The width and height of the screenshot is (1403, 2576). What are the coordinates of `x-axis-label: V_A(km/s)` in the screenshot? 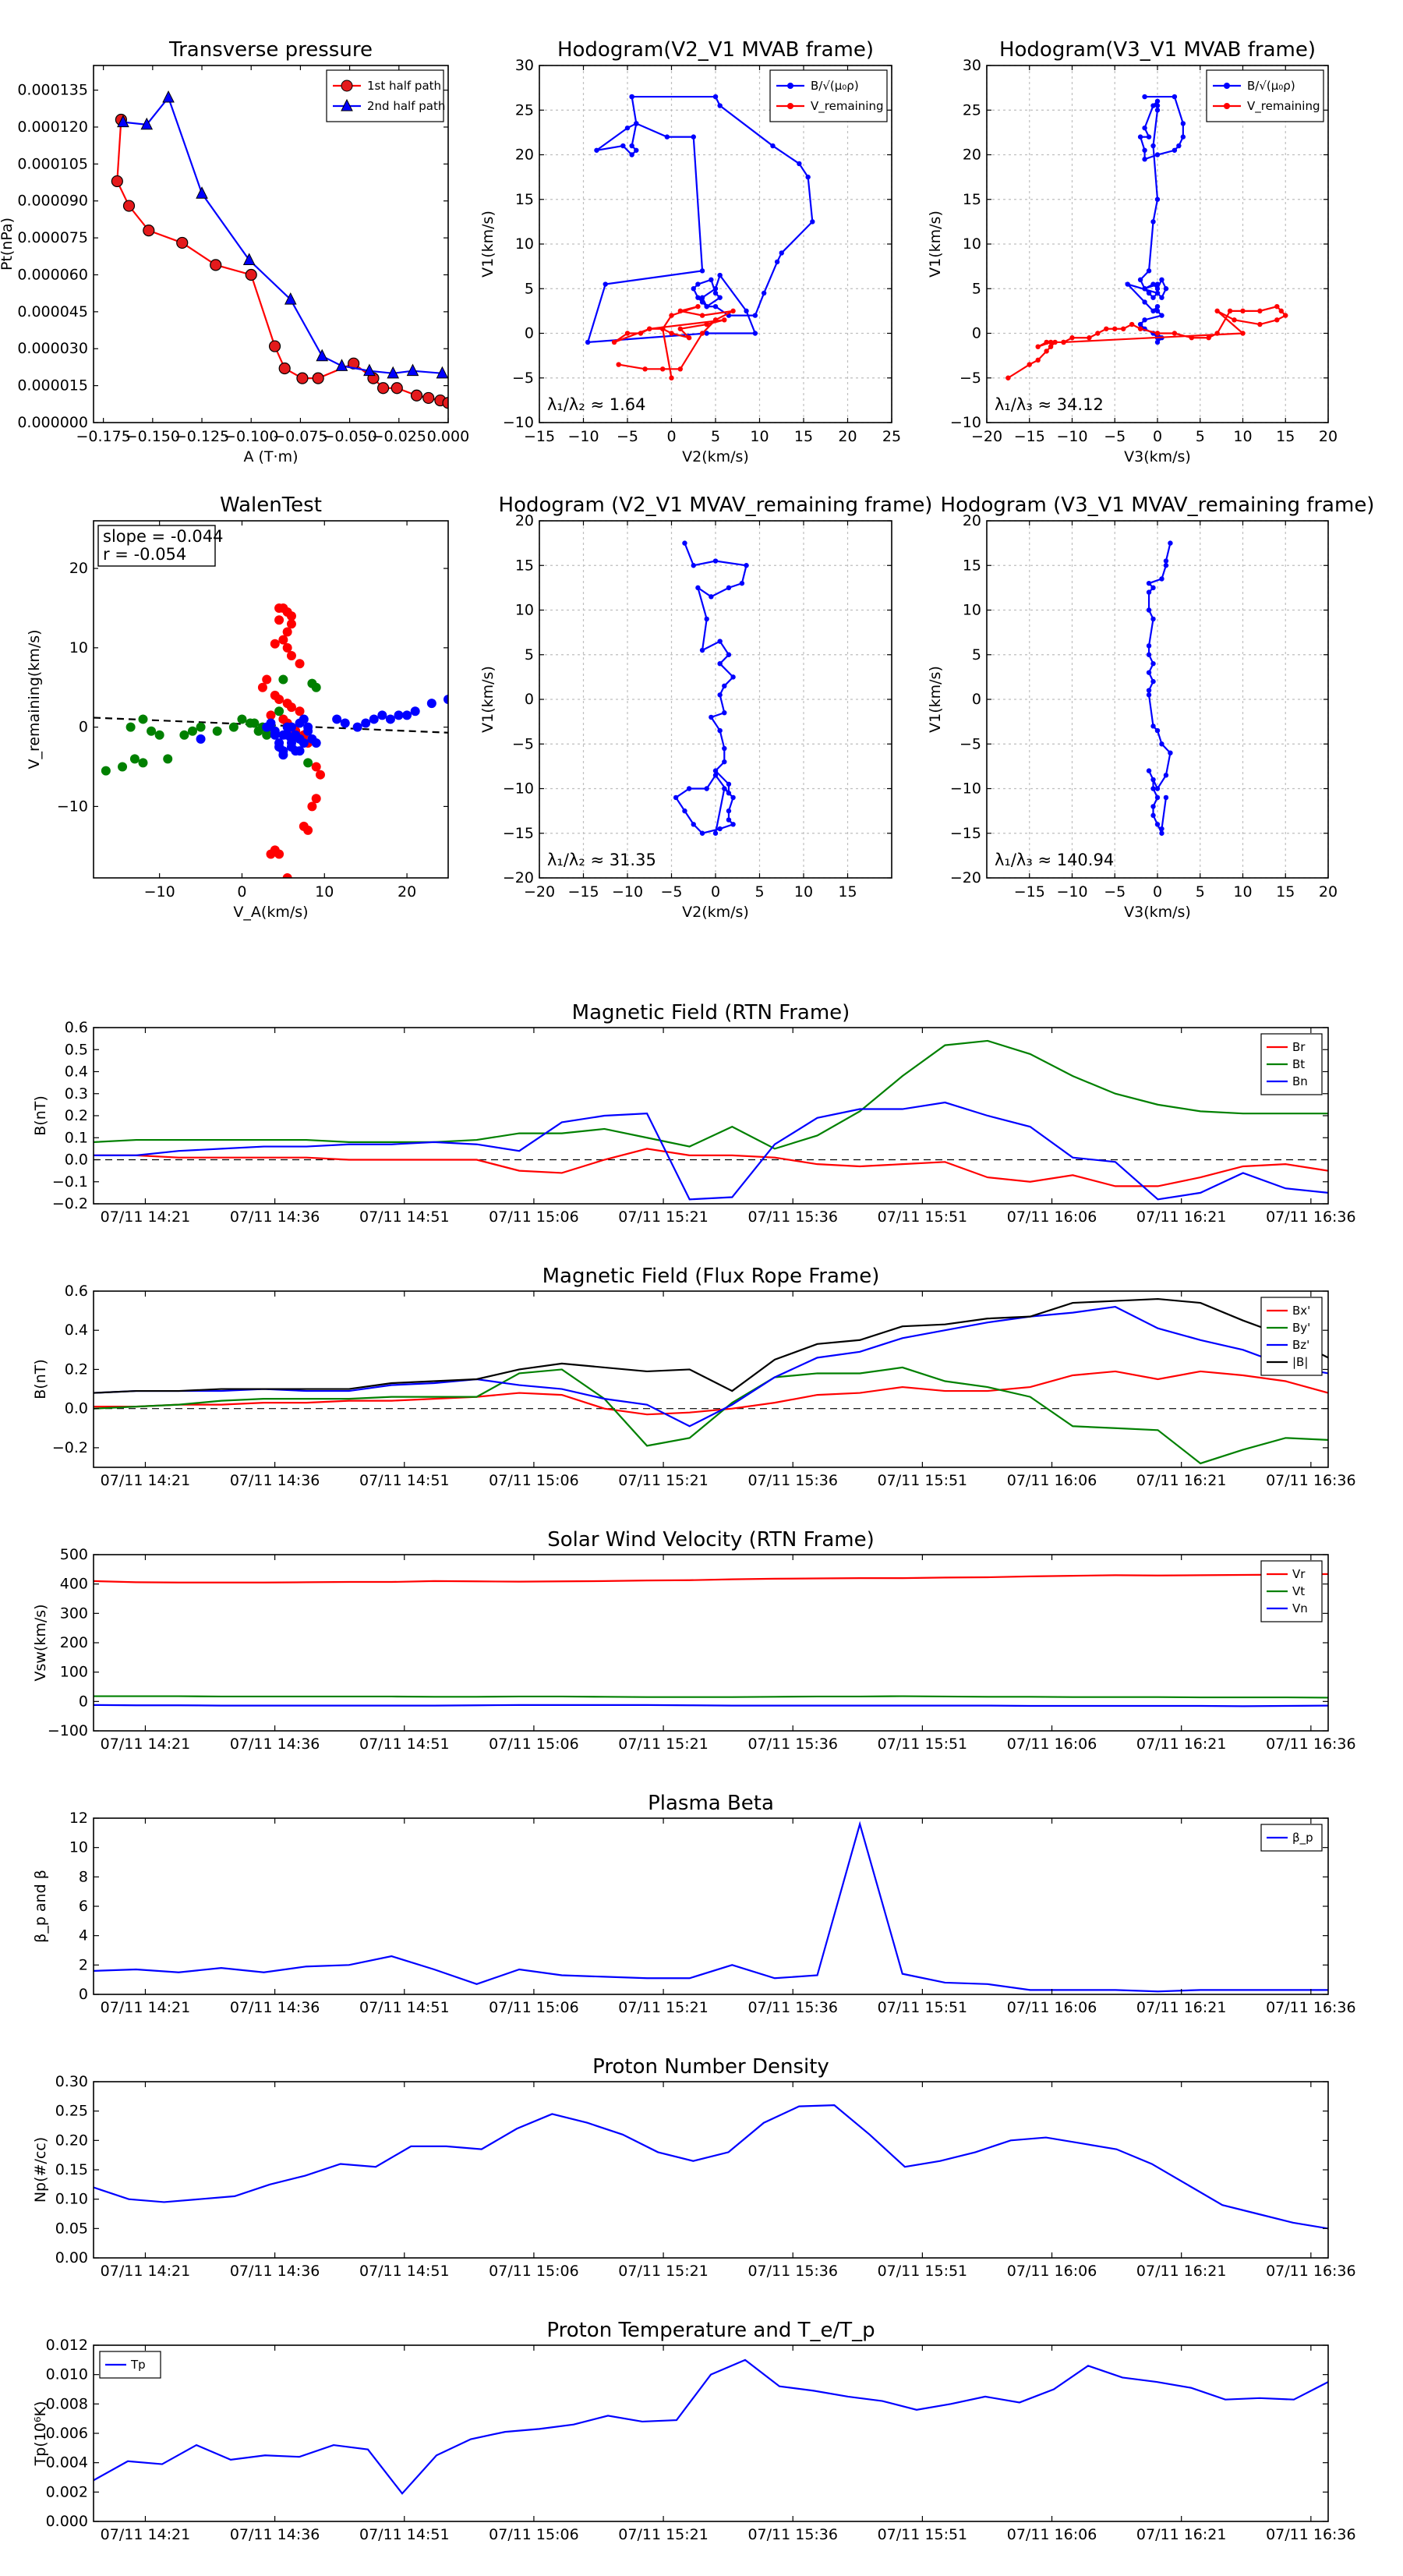 It's located at (270, 912).